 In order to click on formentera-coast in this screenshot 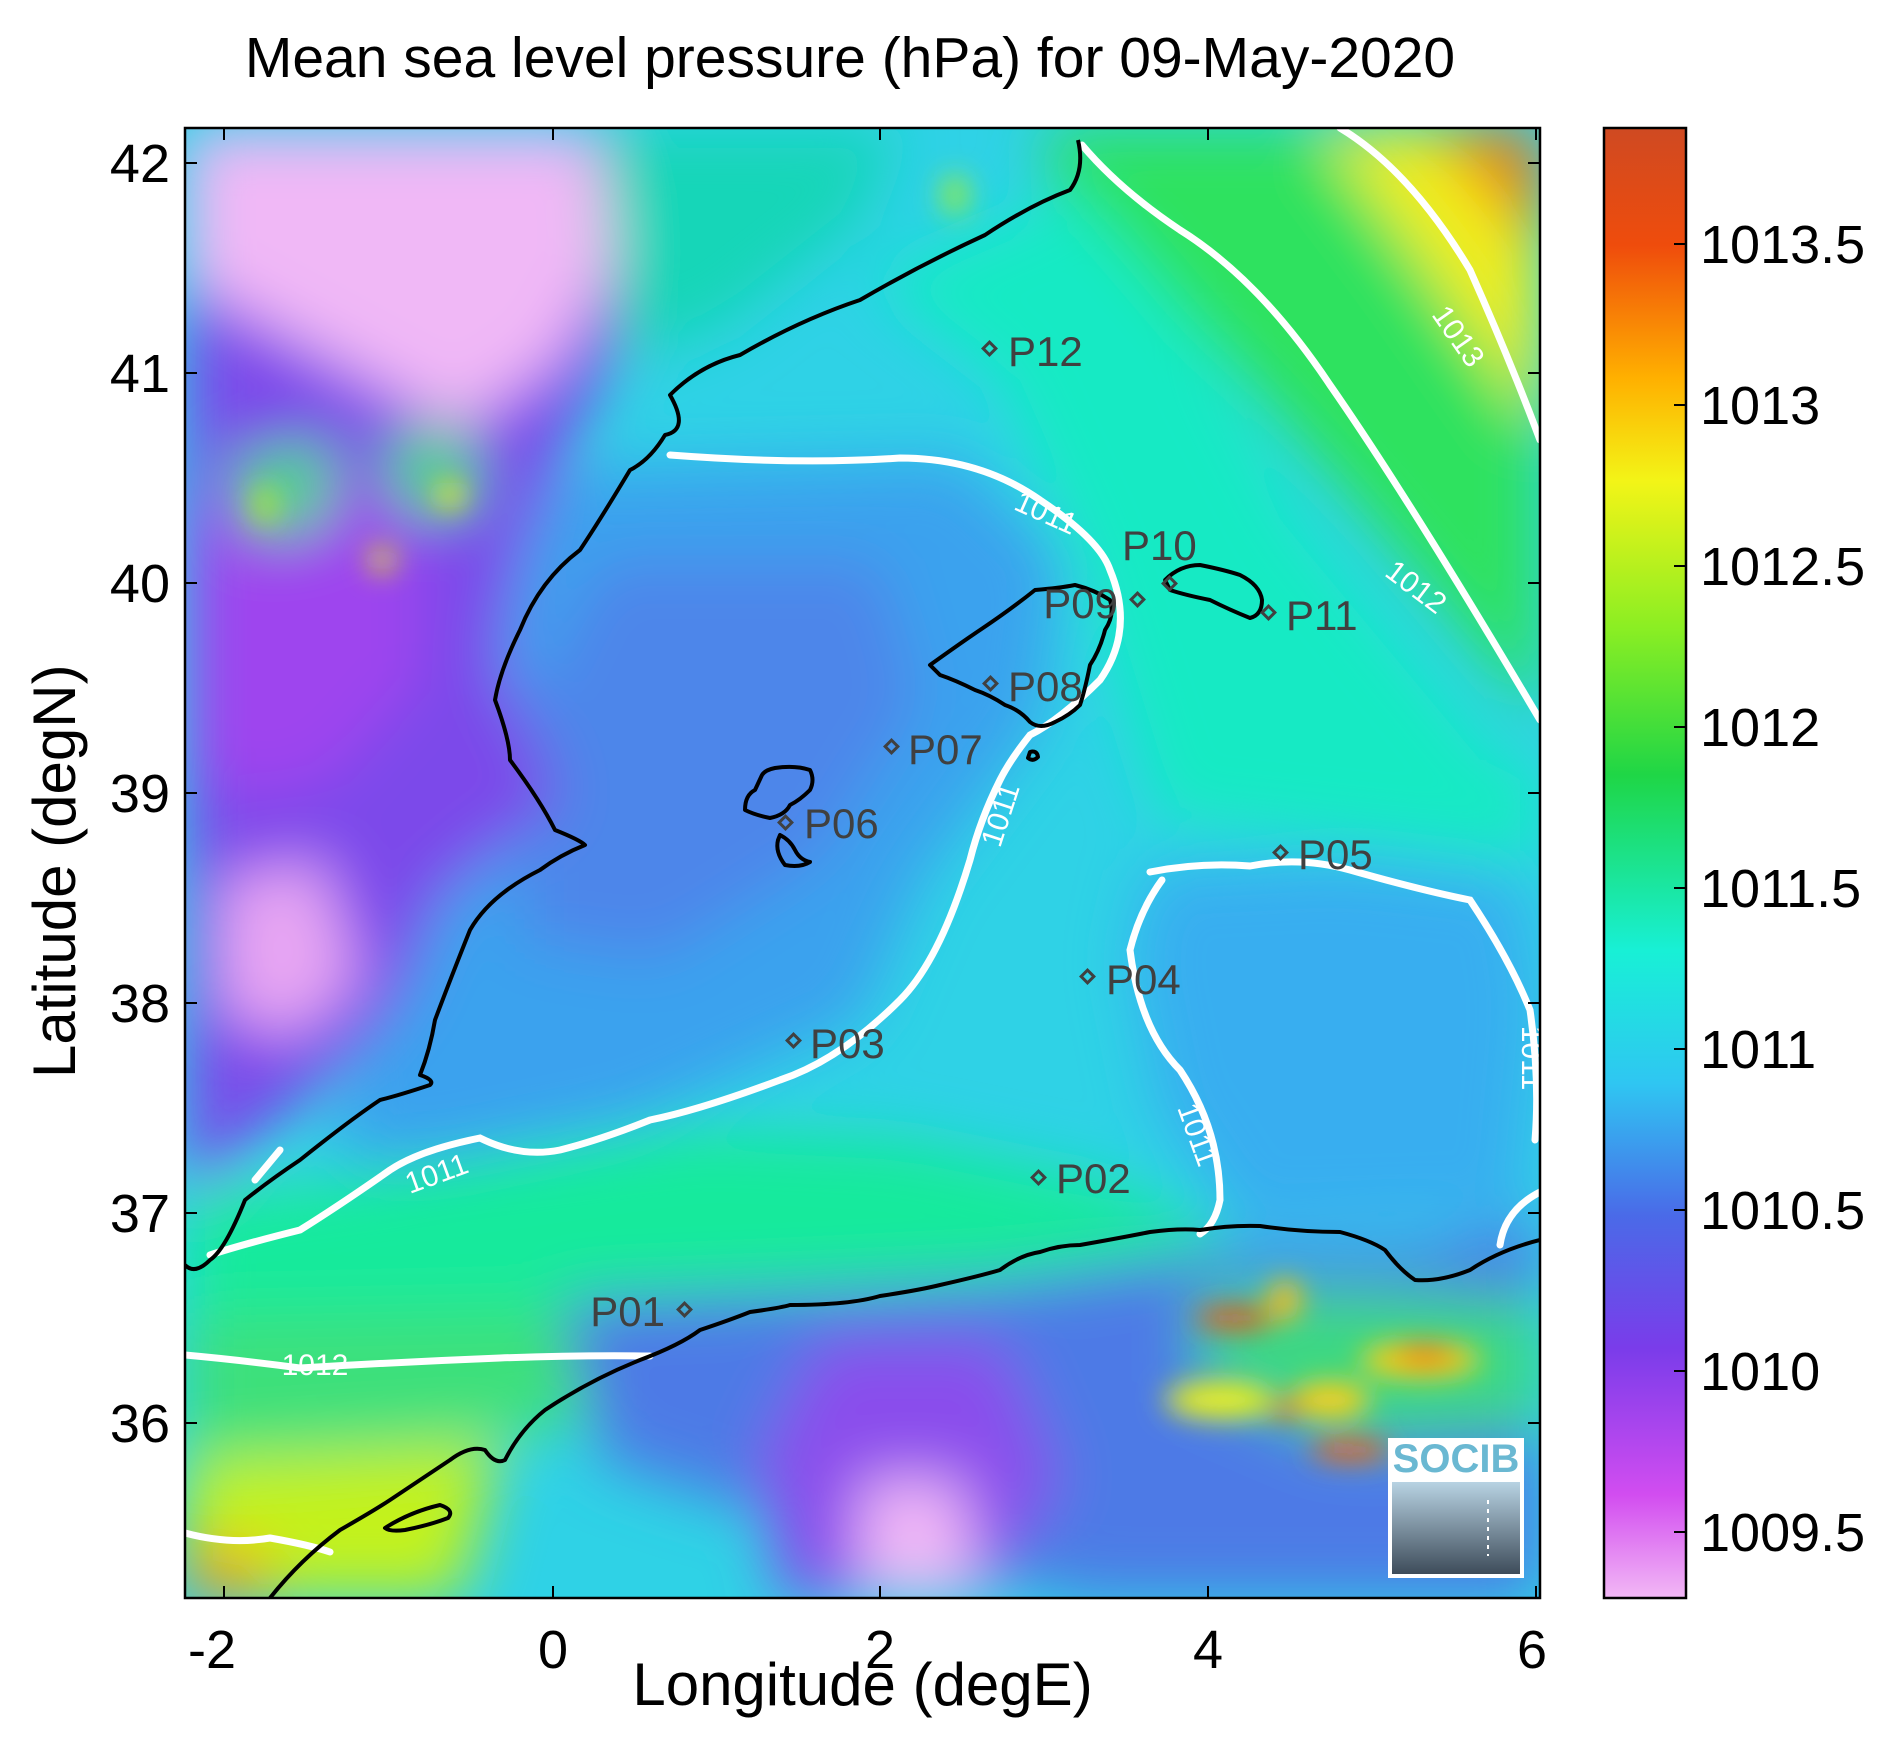, I will do `click(793, 850)`.